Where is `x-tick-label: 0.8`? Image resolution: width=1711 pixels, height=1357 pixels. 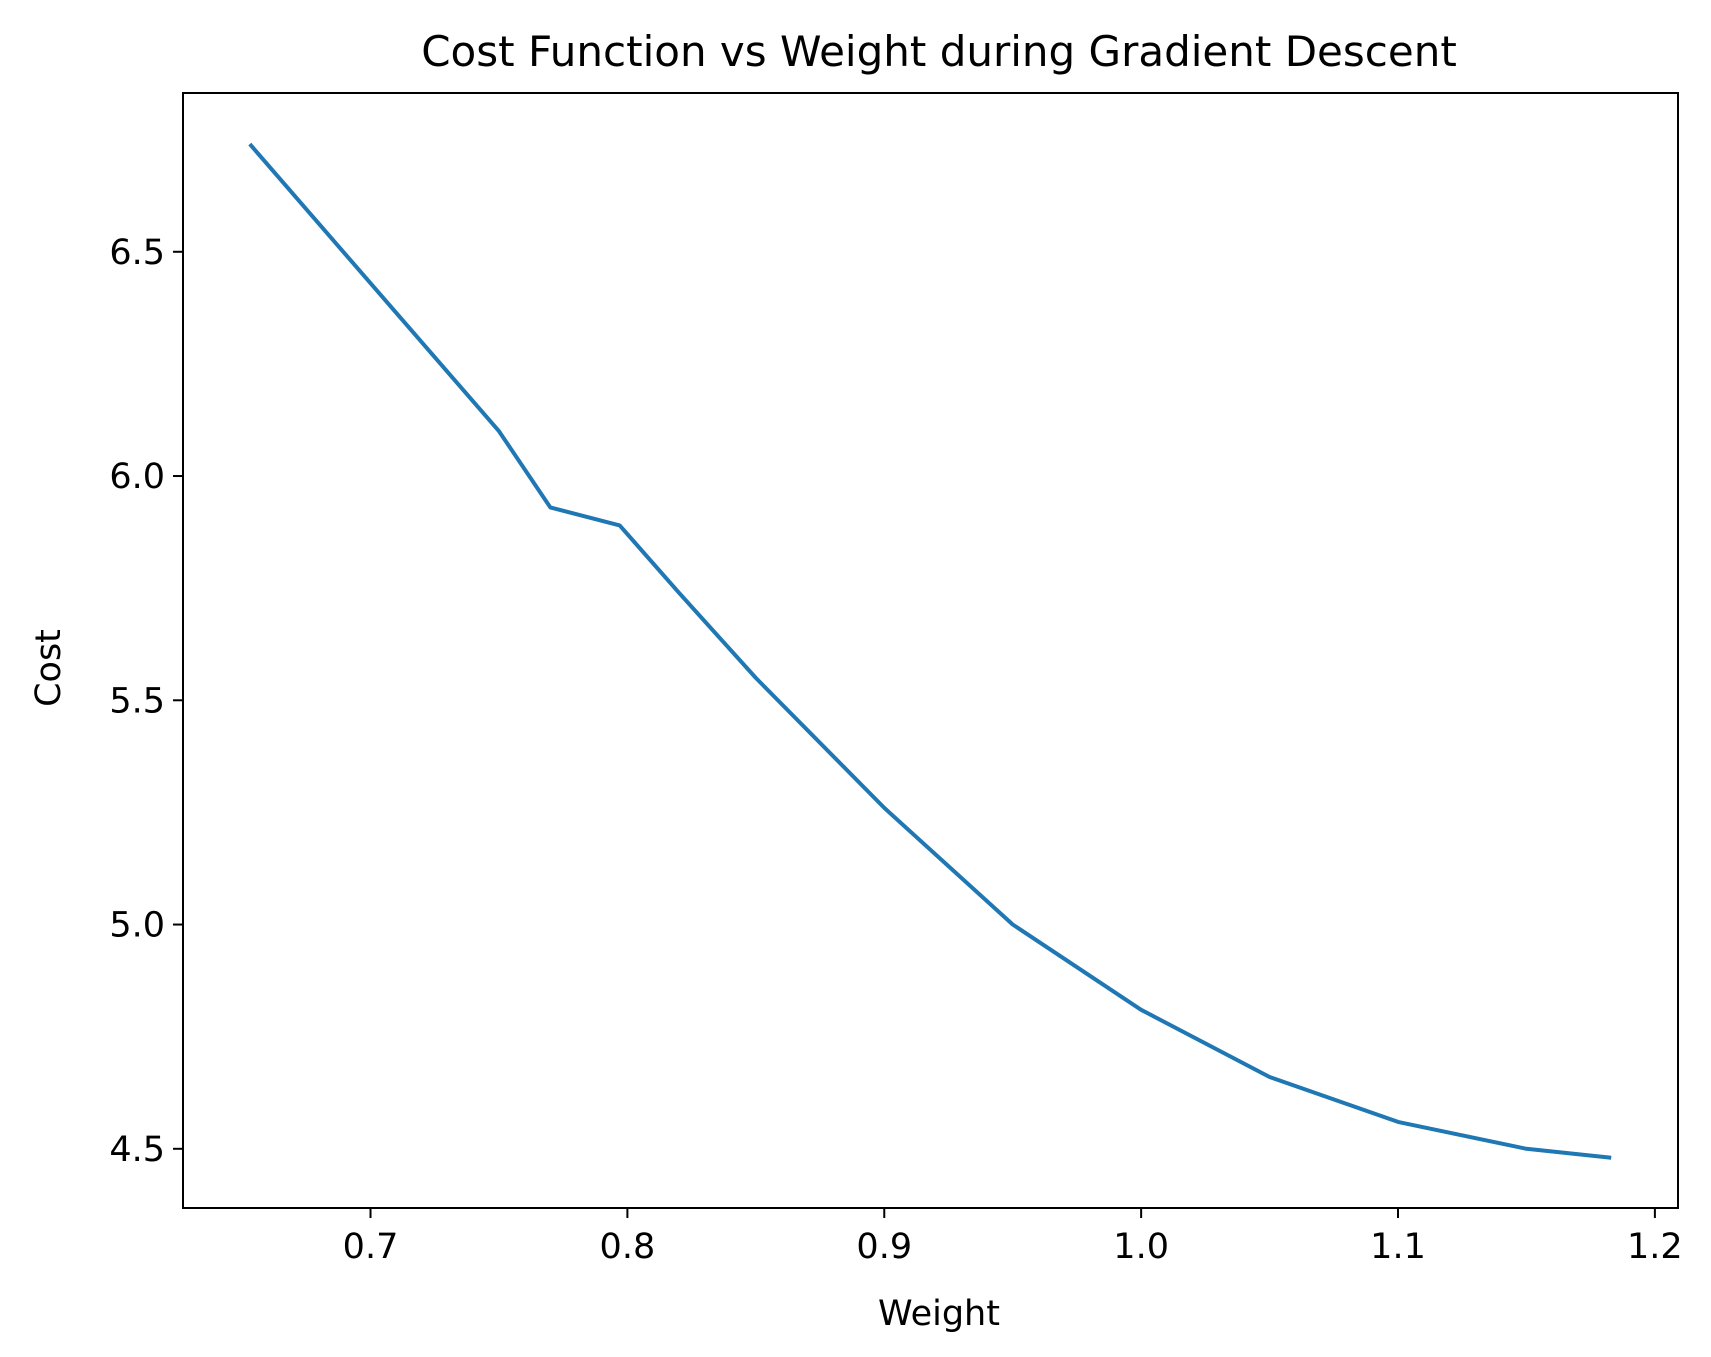
x-tick-label: 0.8 is located at coordinates (628, 1247).